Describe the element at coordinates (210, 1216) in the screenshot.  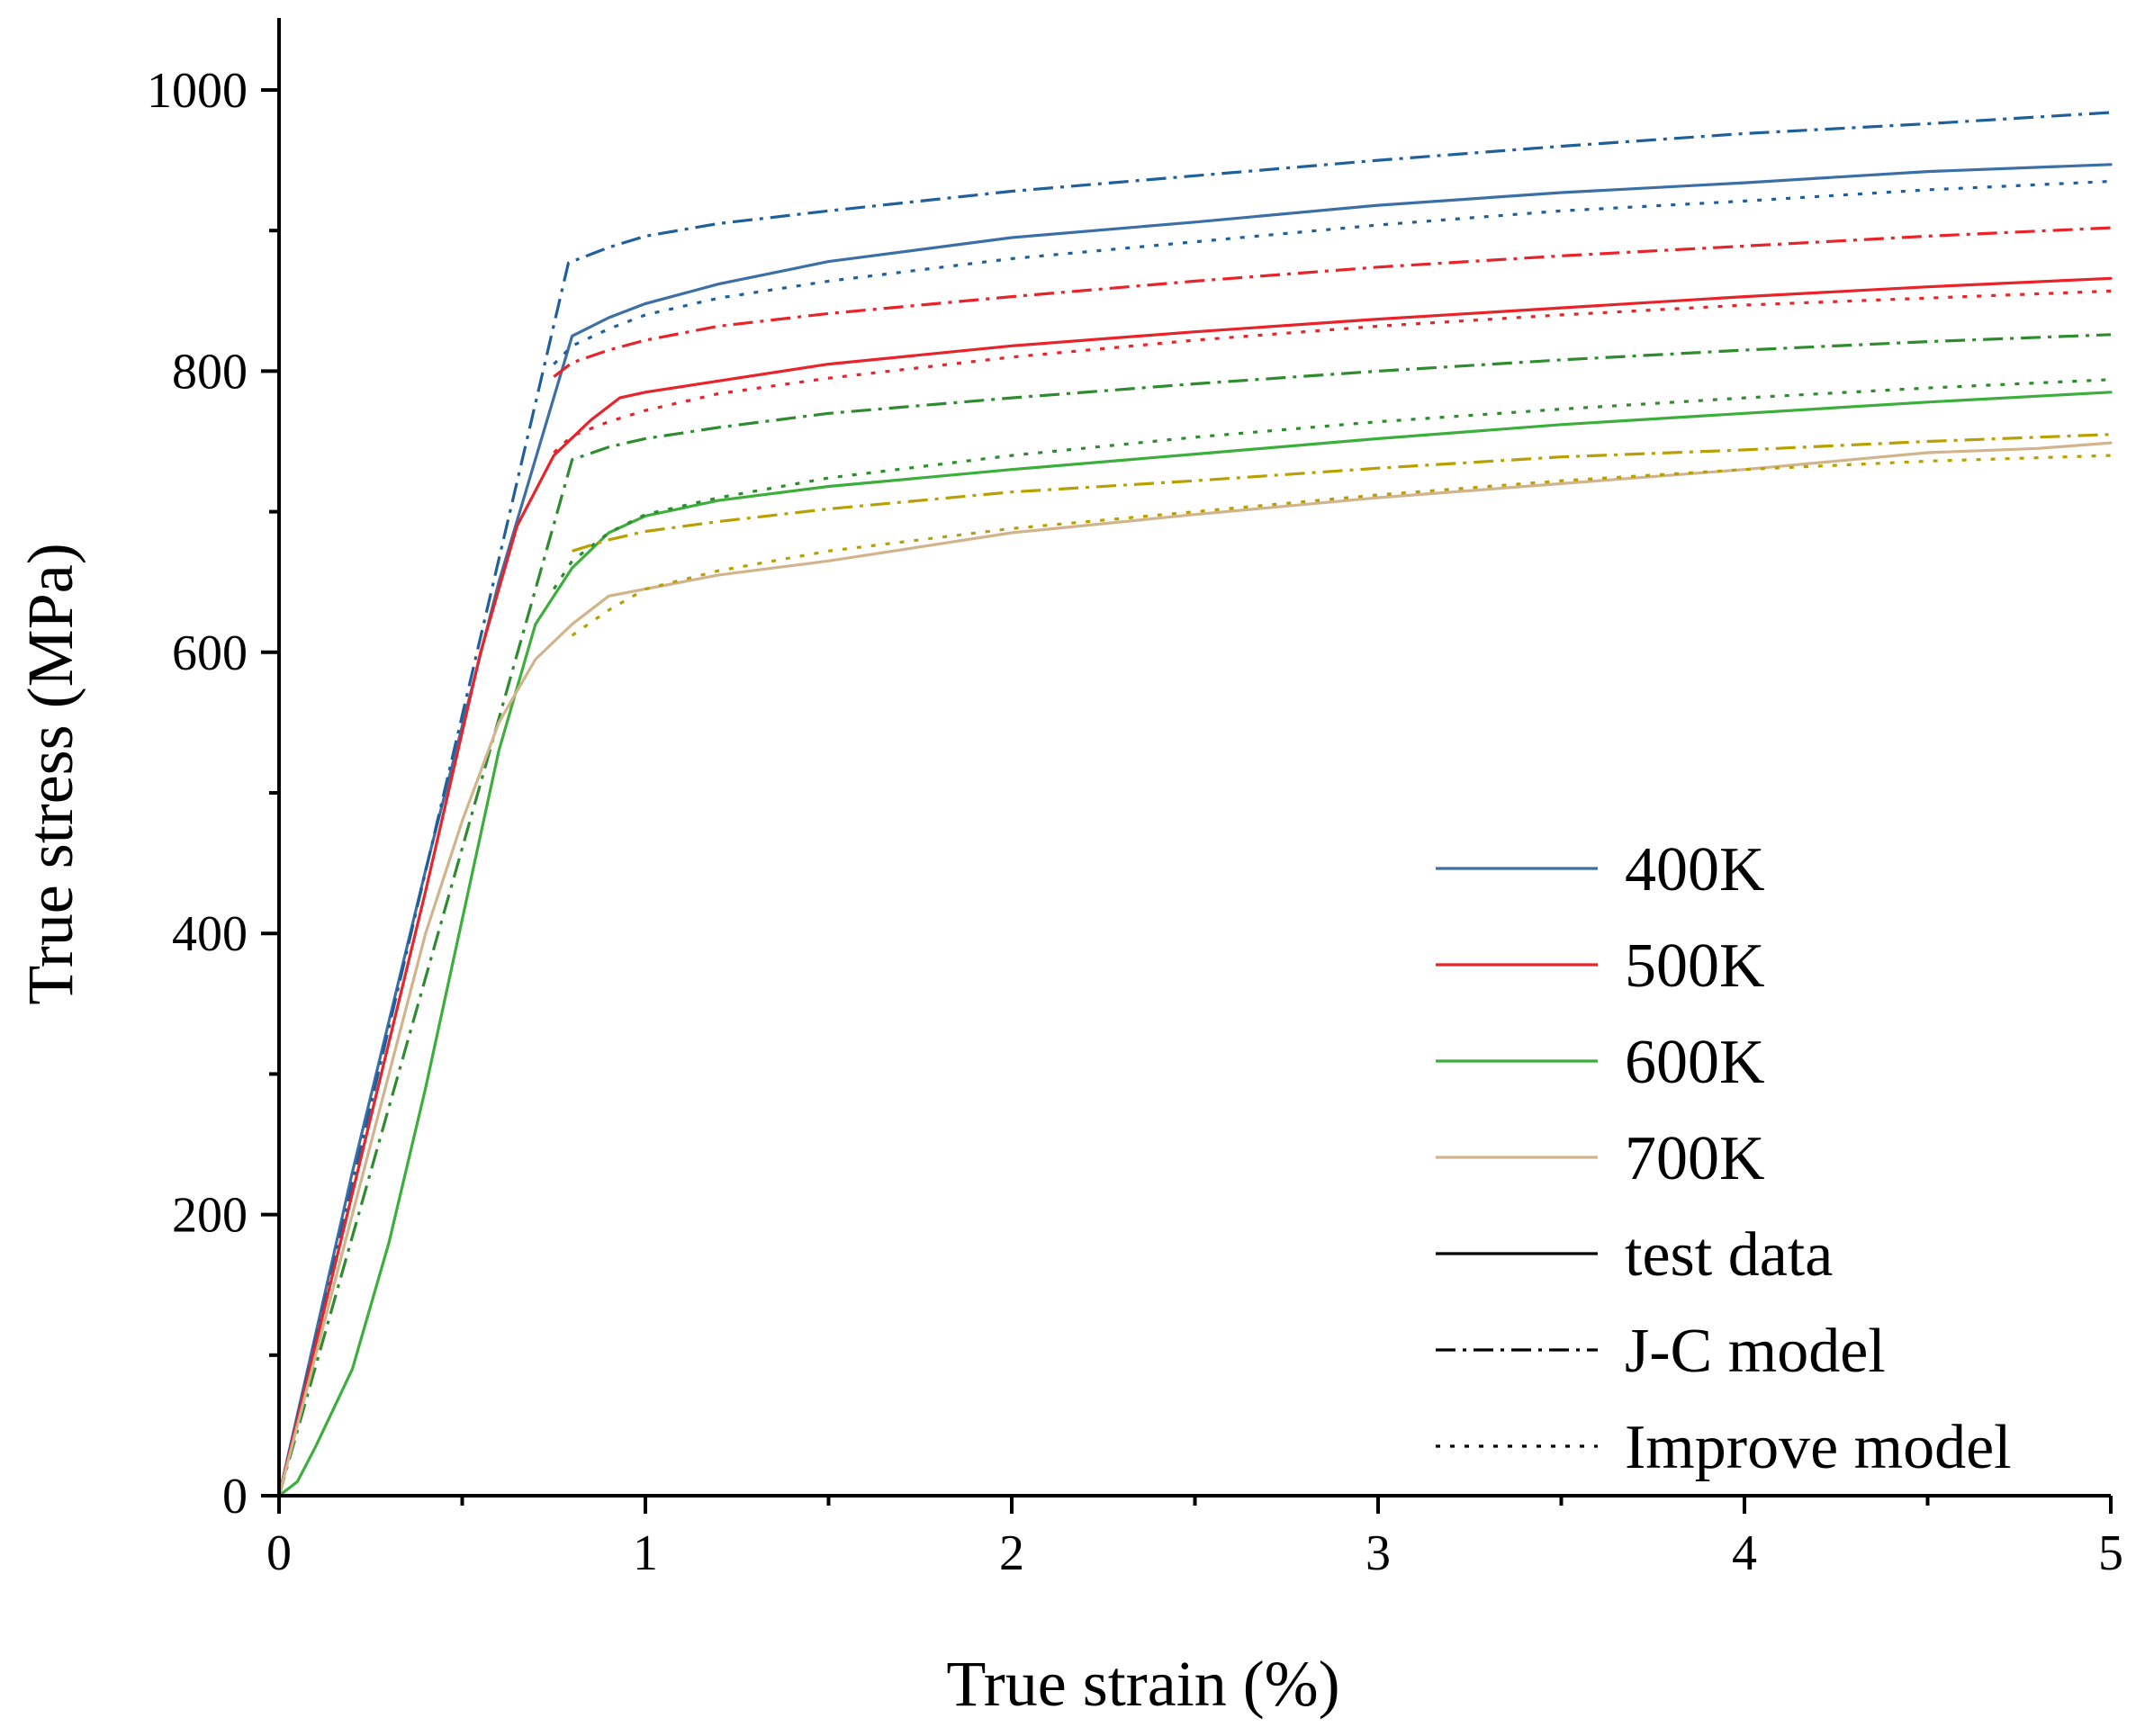
I see `y-tick-label: 200` at that location.